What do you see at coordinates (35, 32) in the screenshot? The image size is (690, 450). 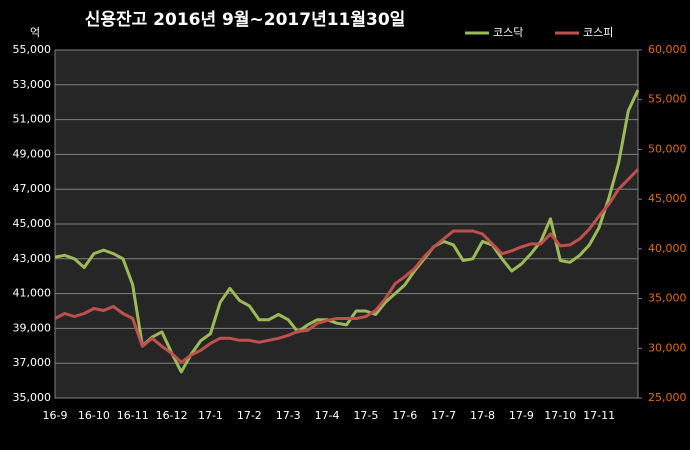 I see `y-axis-label: 억` at bounding box center [35, 32].